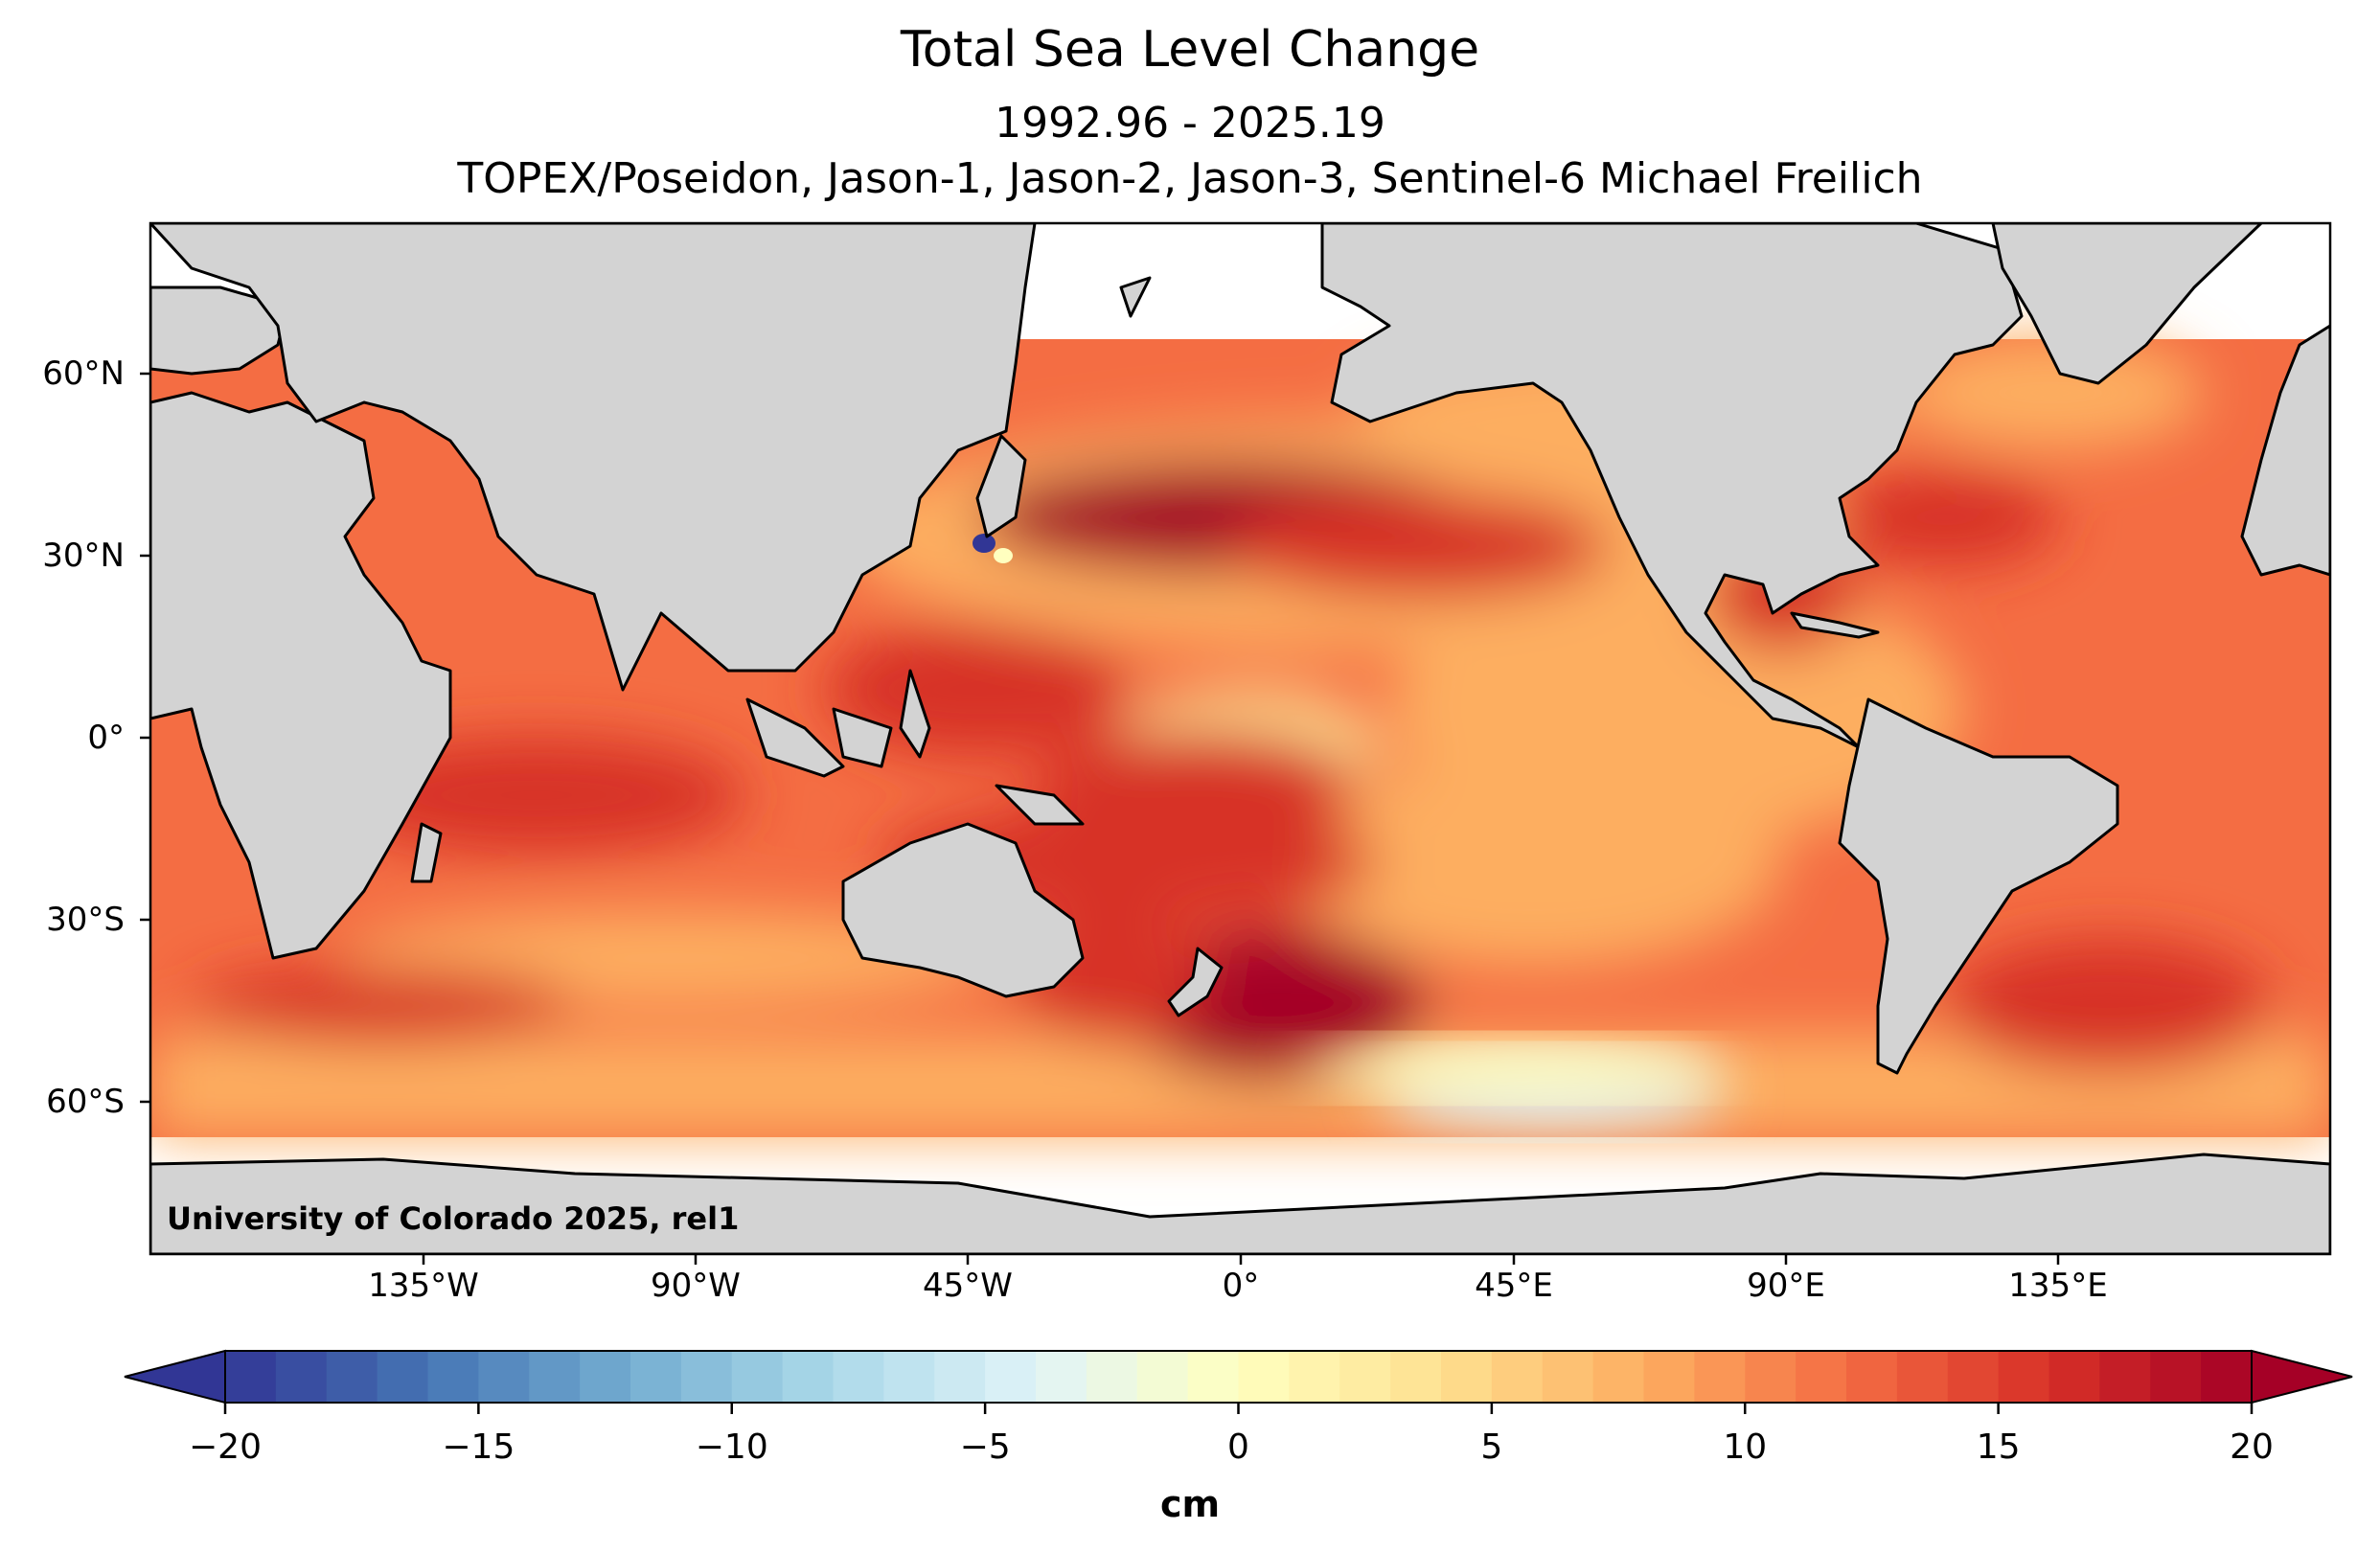 The height and width of the screenshot is (1553, 2380). Describe the element at coordinates (1238, 1447) in the screenshot. I see `colorbar-tick-label: 0` at that location.